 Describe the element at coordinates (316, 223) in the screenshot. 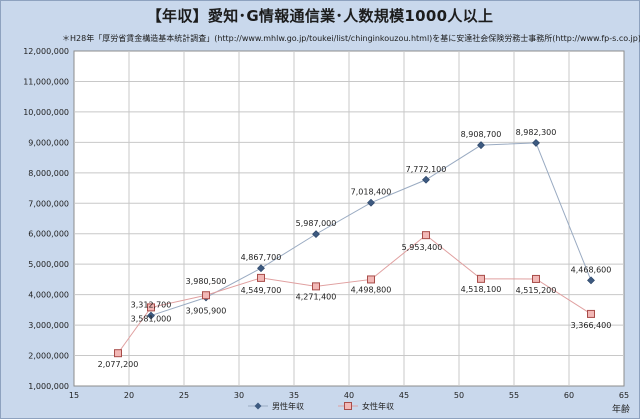

I see `data-label: 5,987,000` at that location.